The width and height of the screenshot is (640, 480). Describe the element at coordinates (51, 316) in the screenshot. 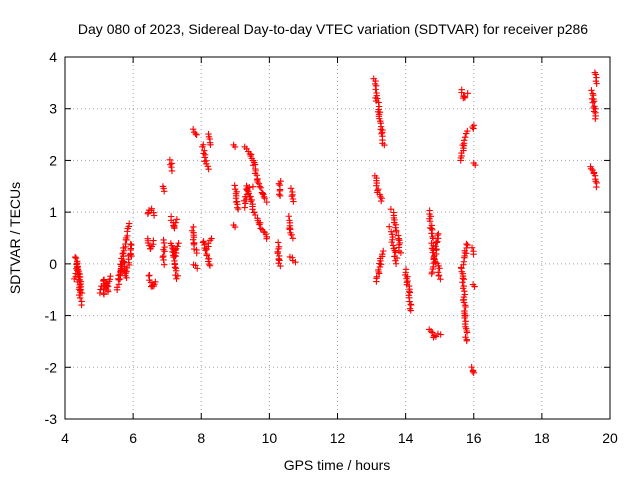

I see `y-tick-label: -1` at that location.